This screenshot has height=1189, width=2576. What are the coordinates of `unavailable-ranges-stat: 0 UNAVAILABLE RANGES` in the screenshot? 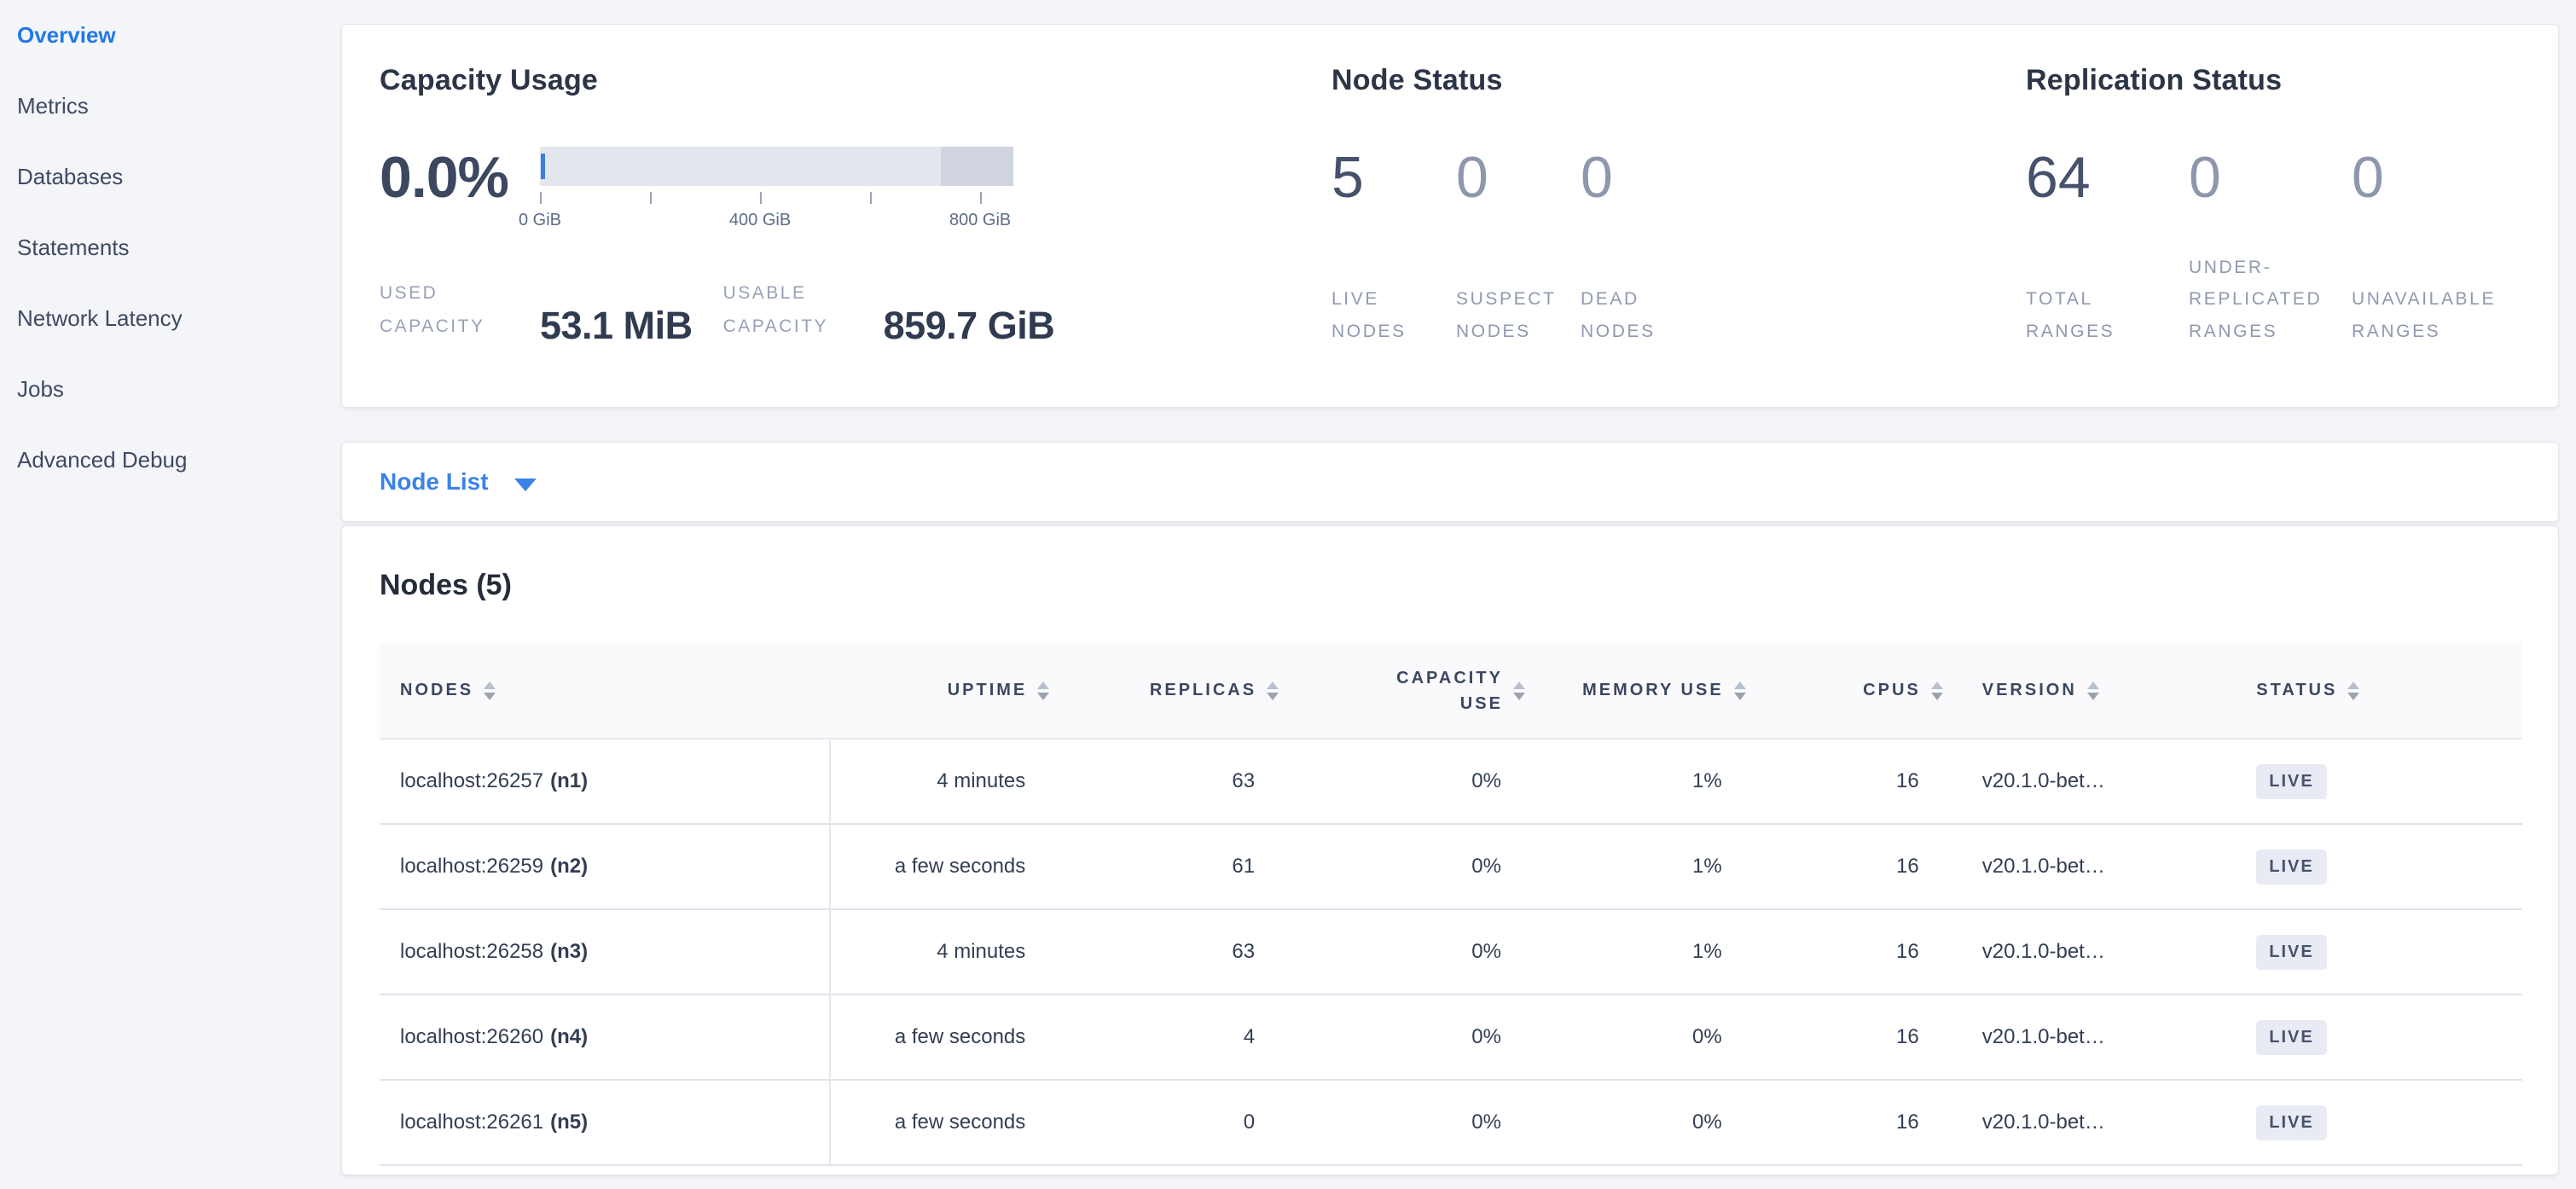 It's located at (2433, 248).